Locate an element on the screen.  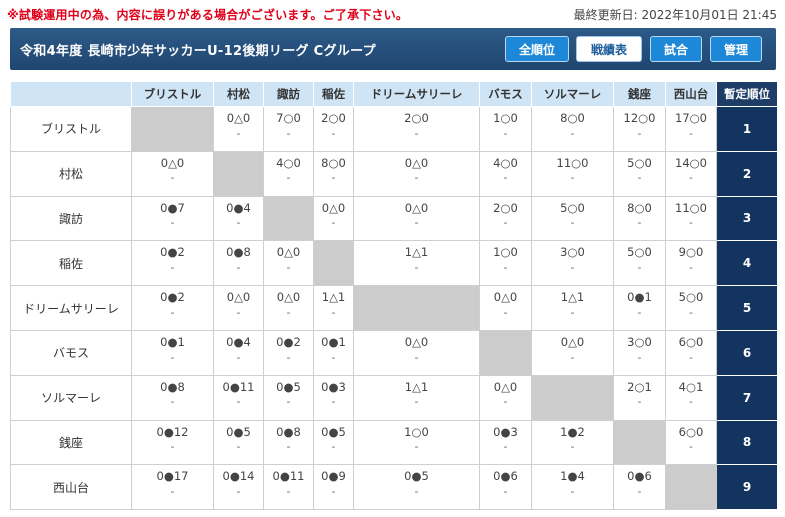
results-table-button: 戦績表 is located at coordinates (609, 49).